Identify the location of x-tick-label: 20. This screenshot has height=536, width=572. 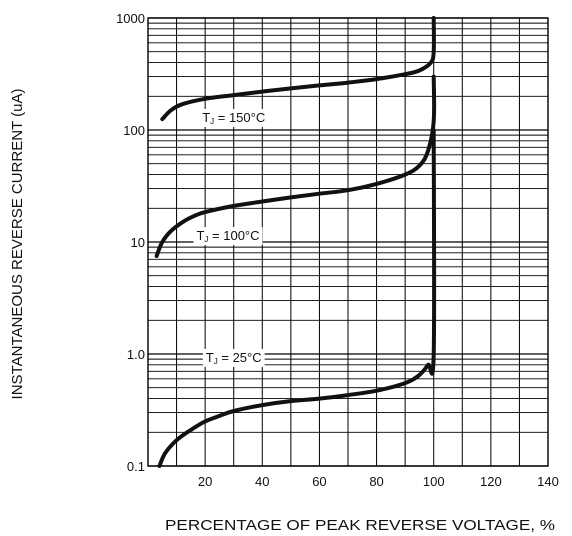
(205, 481).